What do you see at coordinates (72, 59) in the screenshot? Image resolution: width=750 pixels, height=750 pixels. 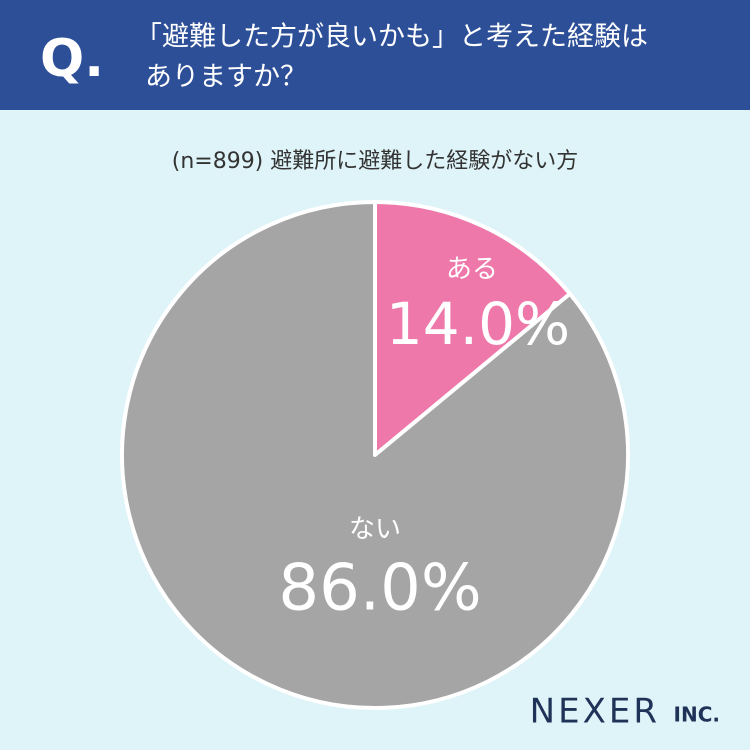 I see `question-mark: Q.` at bounding box center [72, 59].